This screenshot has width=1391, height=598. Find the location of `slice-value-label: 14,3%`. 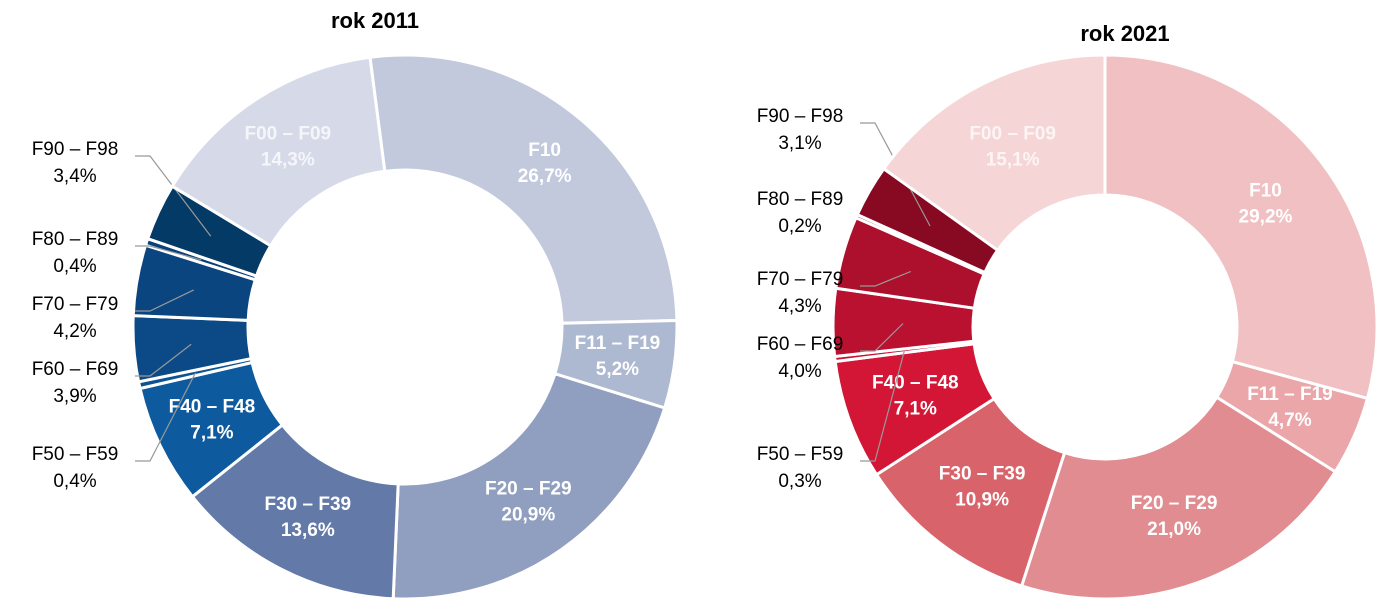

slice-value-label: 14,3% is located at coordinates (288, 159).